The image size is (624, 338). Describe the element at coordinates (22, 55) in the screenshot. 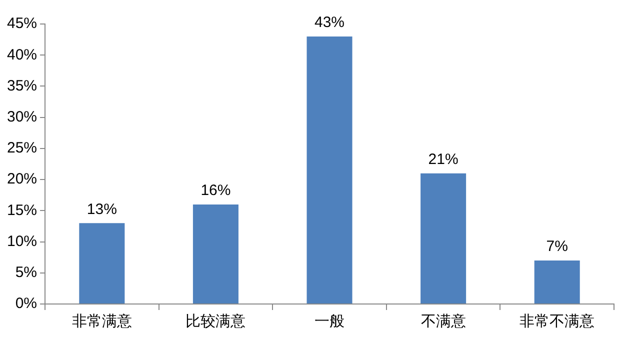

I see `y-tick-label: 40%` at that location.